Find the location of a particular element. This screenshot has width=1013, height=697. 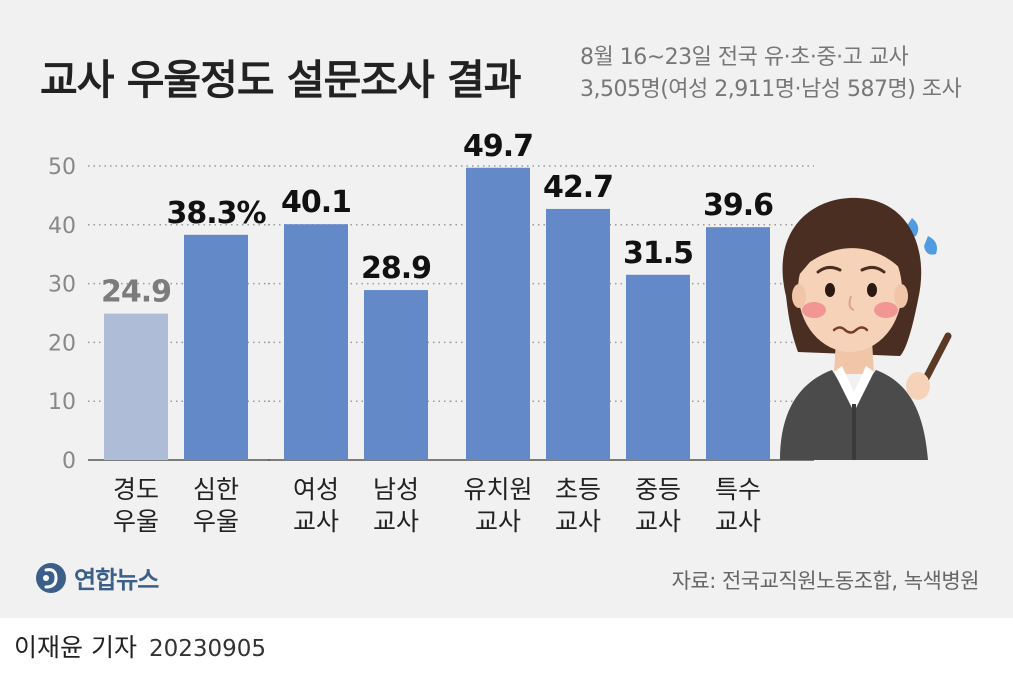

source-note: 자료: 전국교직원노동조합, 녹색병원 is located at coordinates (825, 581).